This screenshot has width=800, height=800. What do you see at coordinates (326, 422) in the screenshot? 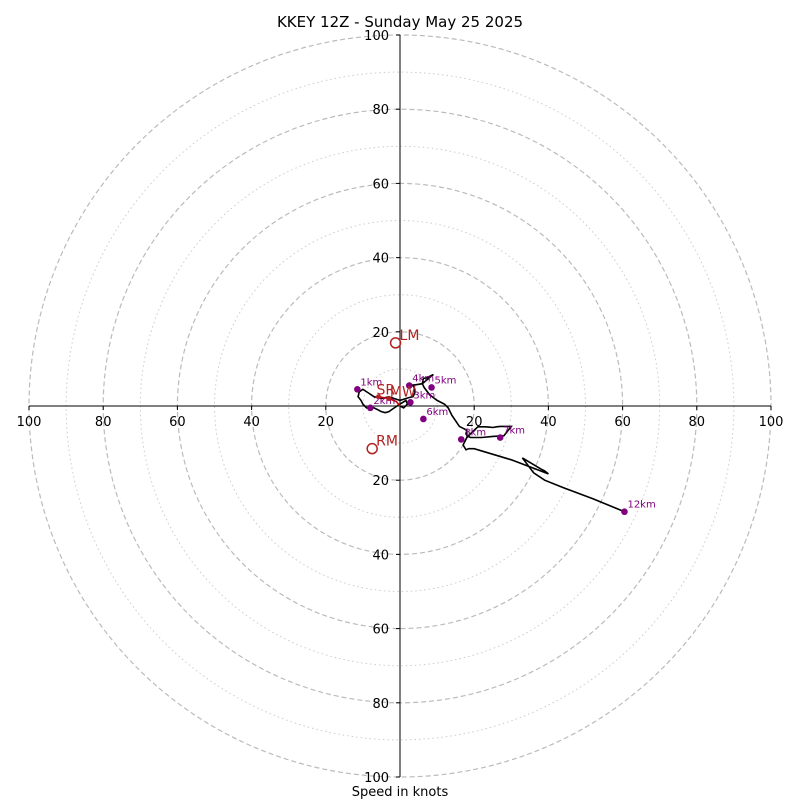
I see `x-tick-label: 20` at bounding box center [326, 422].